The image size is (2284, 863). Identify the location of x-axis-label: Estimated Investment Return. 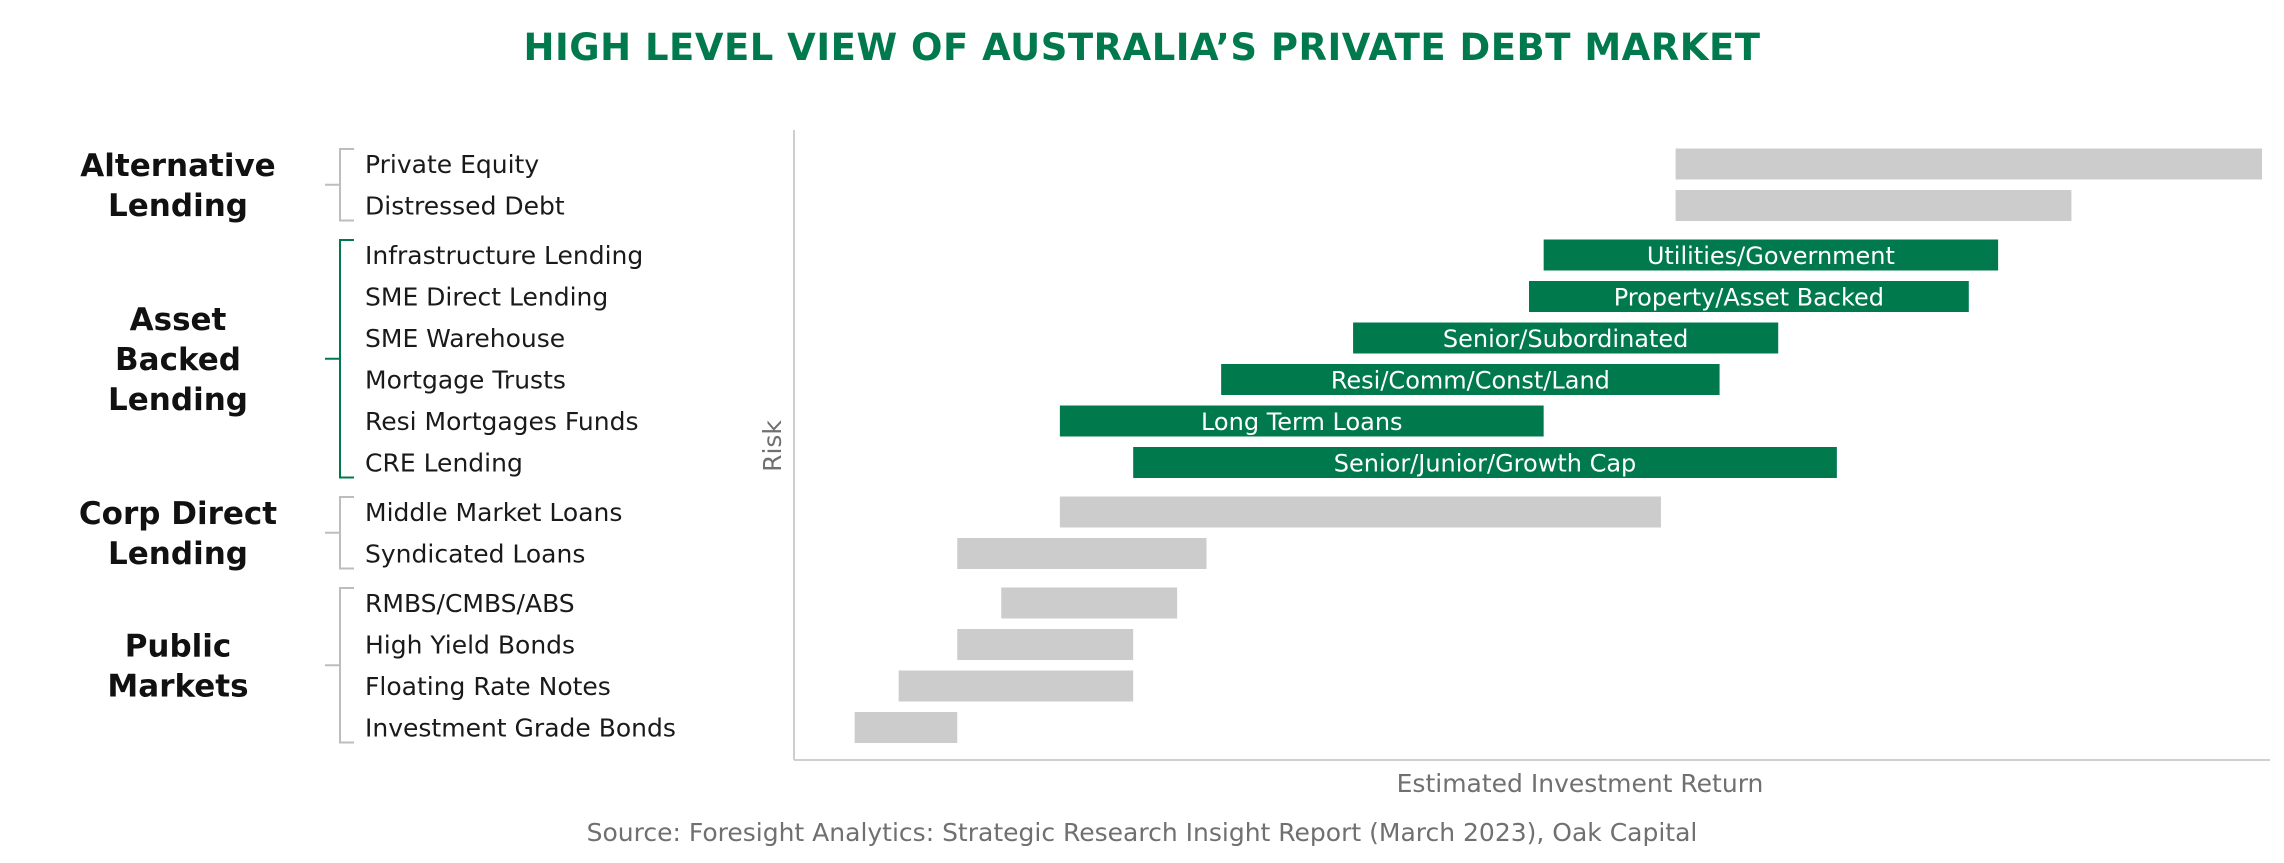
(1580, 783).